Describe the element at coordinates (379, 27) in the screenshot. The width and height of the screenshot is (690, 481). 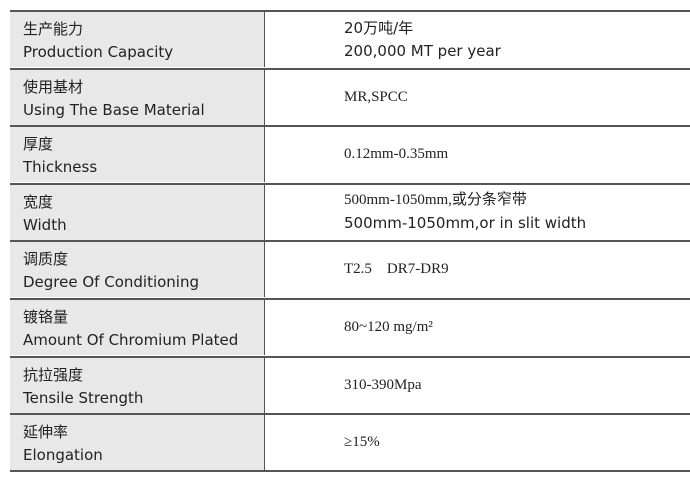
I see `value-text: 20万吨/年` at that location.